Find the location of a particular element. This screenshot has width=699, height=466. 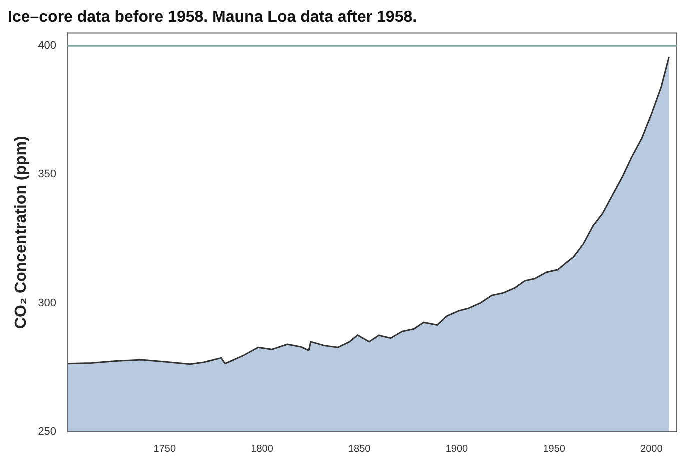

y-tick-label: 300 is located at coordinates (47, 303).